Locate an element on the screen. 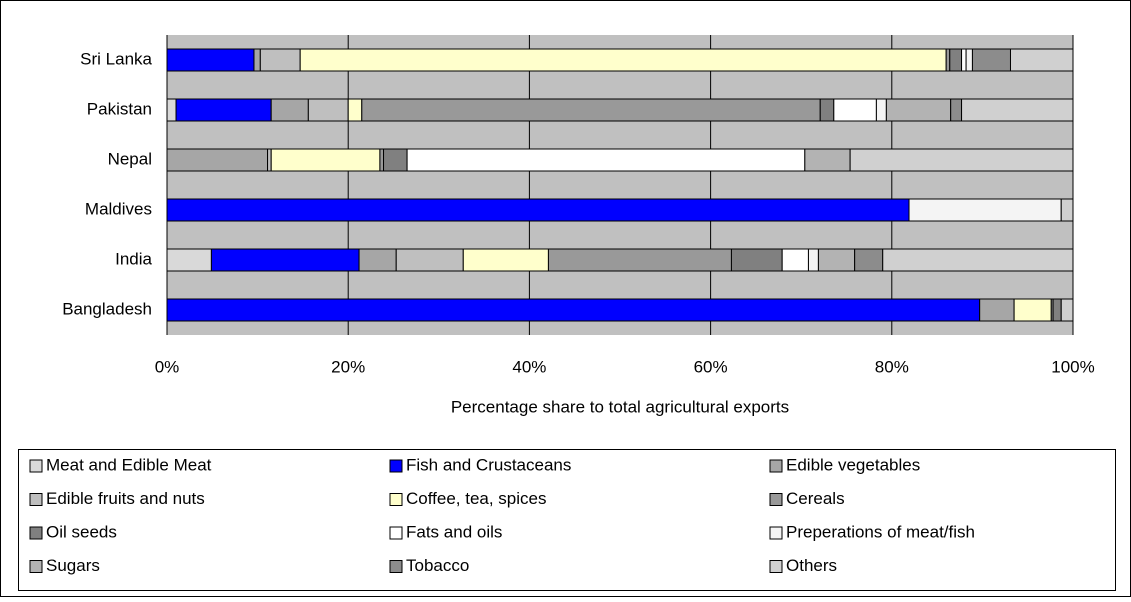  y-tick-label: Pakistan is located at coordinates (119, 108).